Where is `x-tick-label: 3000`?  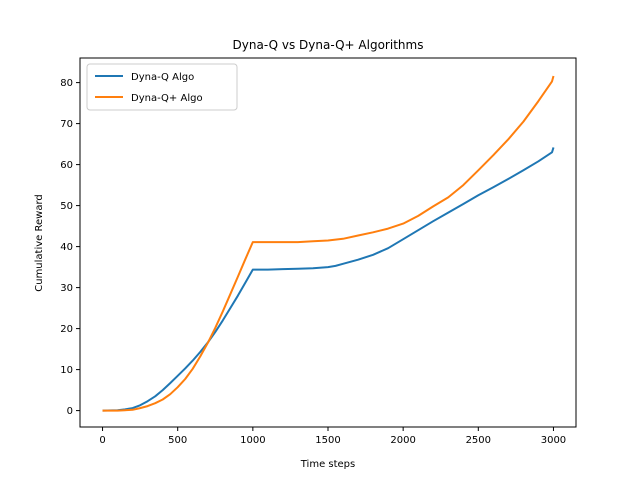
x-tick-label: 3000 is located at coordinates (553, 440).